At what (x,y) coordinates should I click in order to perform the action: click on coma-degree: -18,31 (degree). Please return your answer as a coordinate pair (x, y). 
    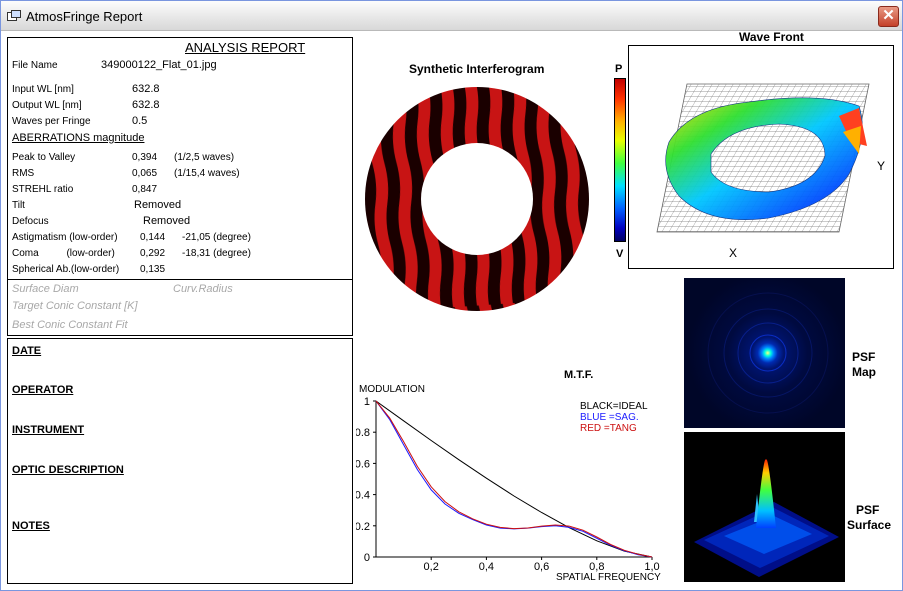
    Looking at the image, I should click on (216, 253).